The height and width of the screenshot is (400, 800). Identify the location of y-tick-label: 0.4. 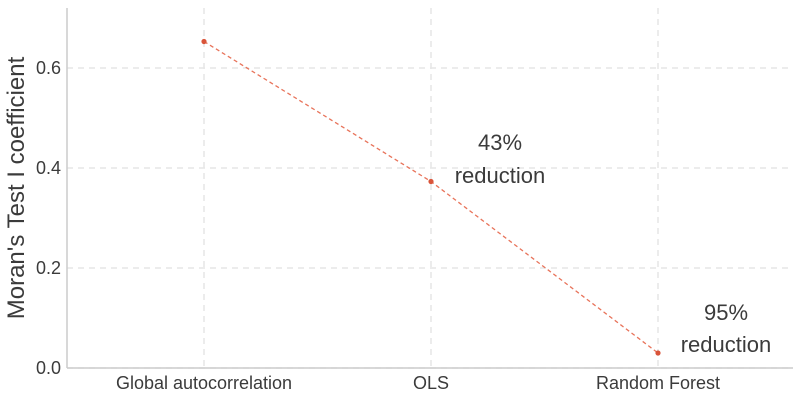
(48, 168).